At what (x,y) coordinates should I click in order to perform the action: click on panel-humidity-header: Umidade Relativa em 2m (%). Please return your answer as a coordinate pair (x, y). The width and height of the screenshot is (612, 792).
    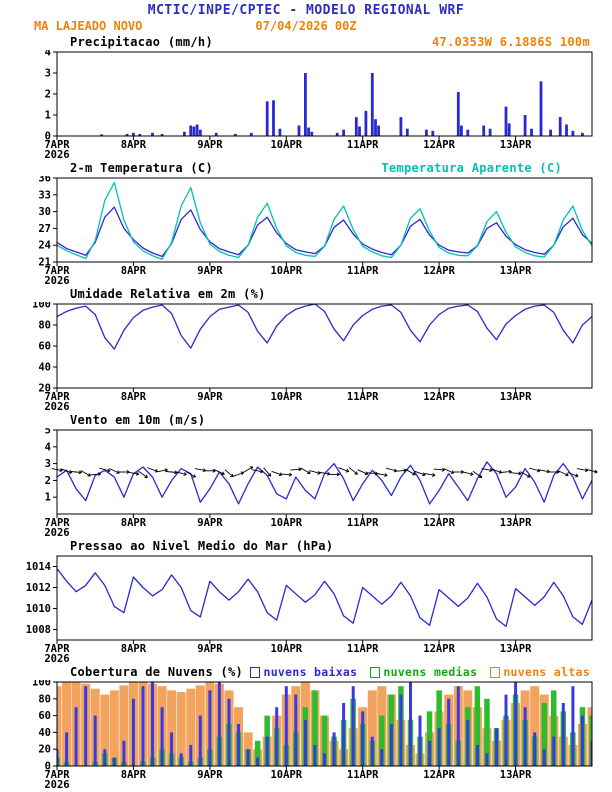
    Looking at the image, I should click on (306, 294).